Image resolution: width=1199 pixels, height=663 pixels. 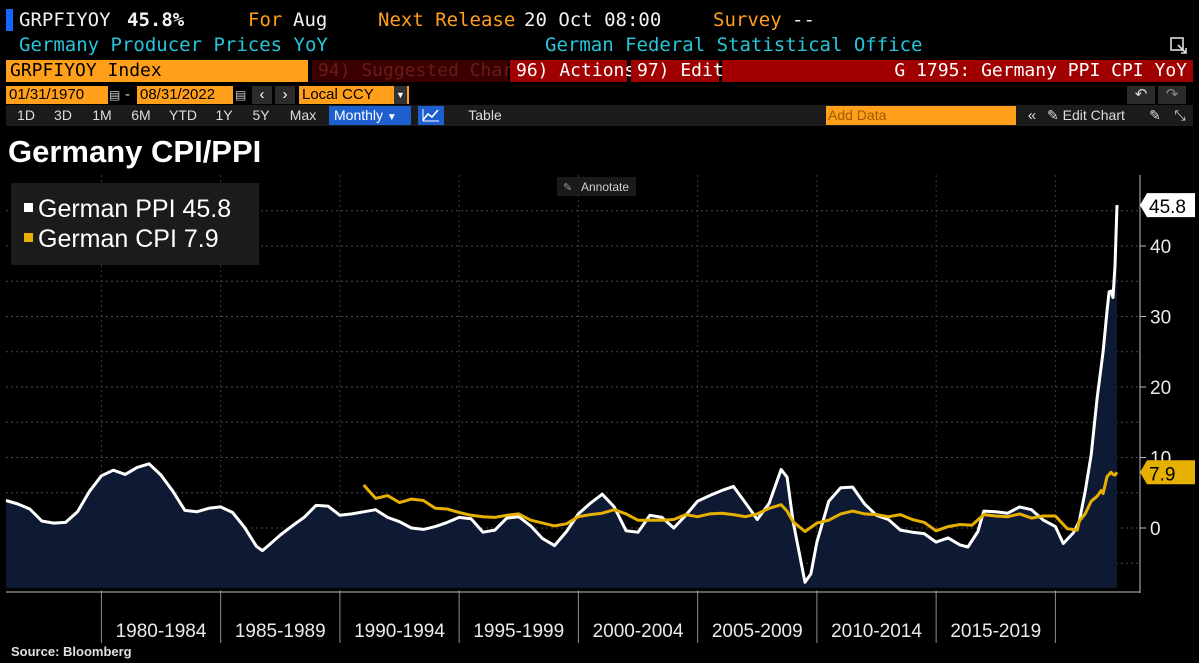 I want to click on x-period-label: 2010-2014, so click(x=876, y=631).